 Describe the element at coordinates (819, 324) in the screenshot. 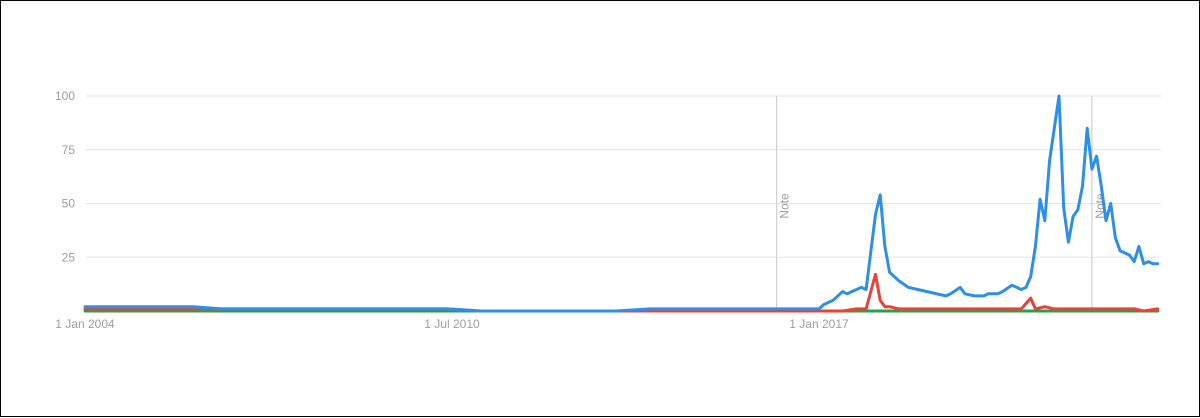

I see `x-tick-label-3: 1 Jan 2017` at that location.